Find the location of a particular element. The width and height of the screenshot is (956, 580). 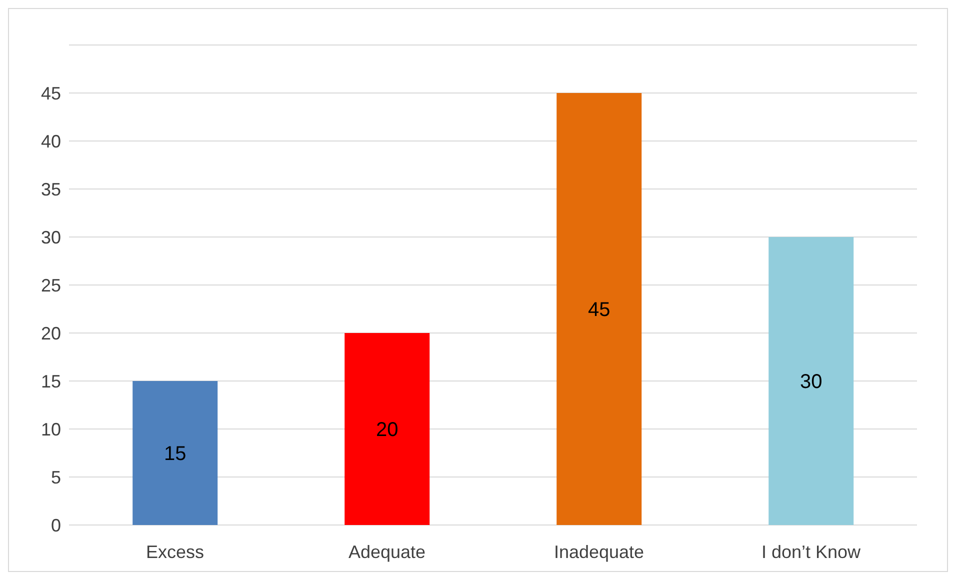

y-tick-label: 25 is located at coordinates (50, 285).